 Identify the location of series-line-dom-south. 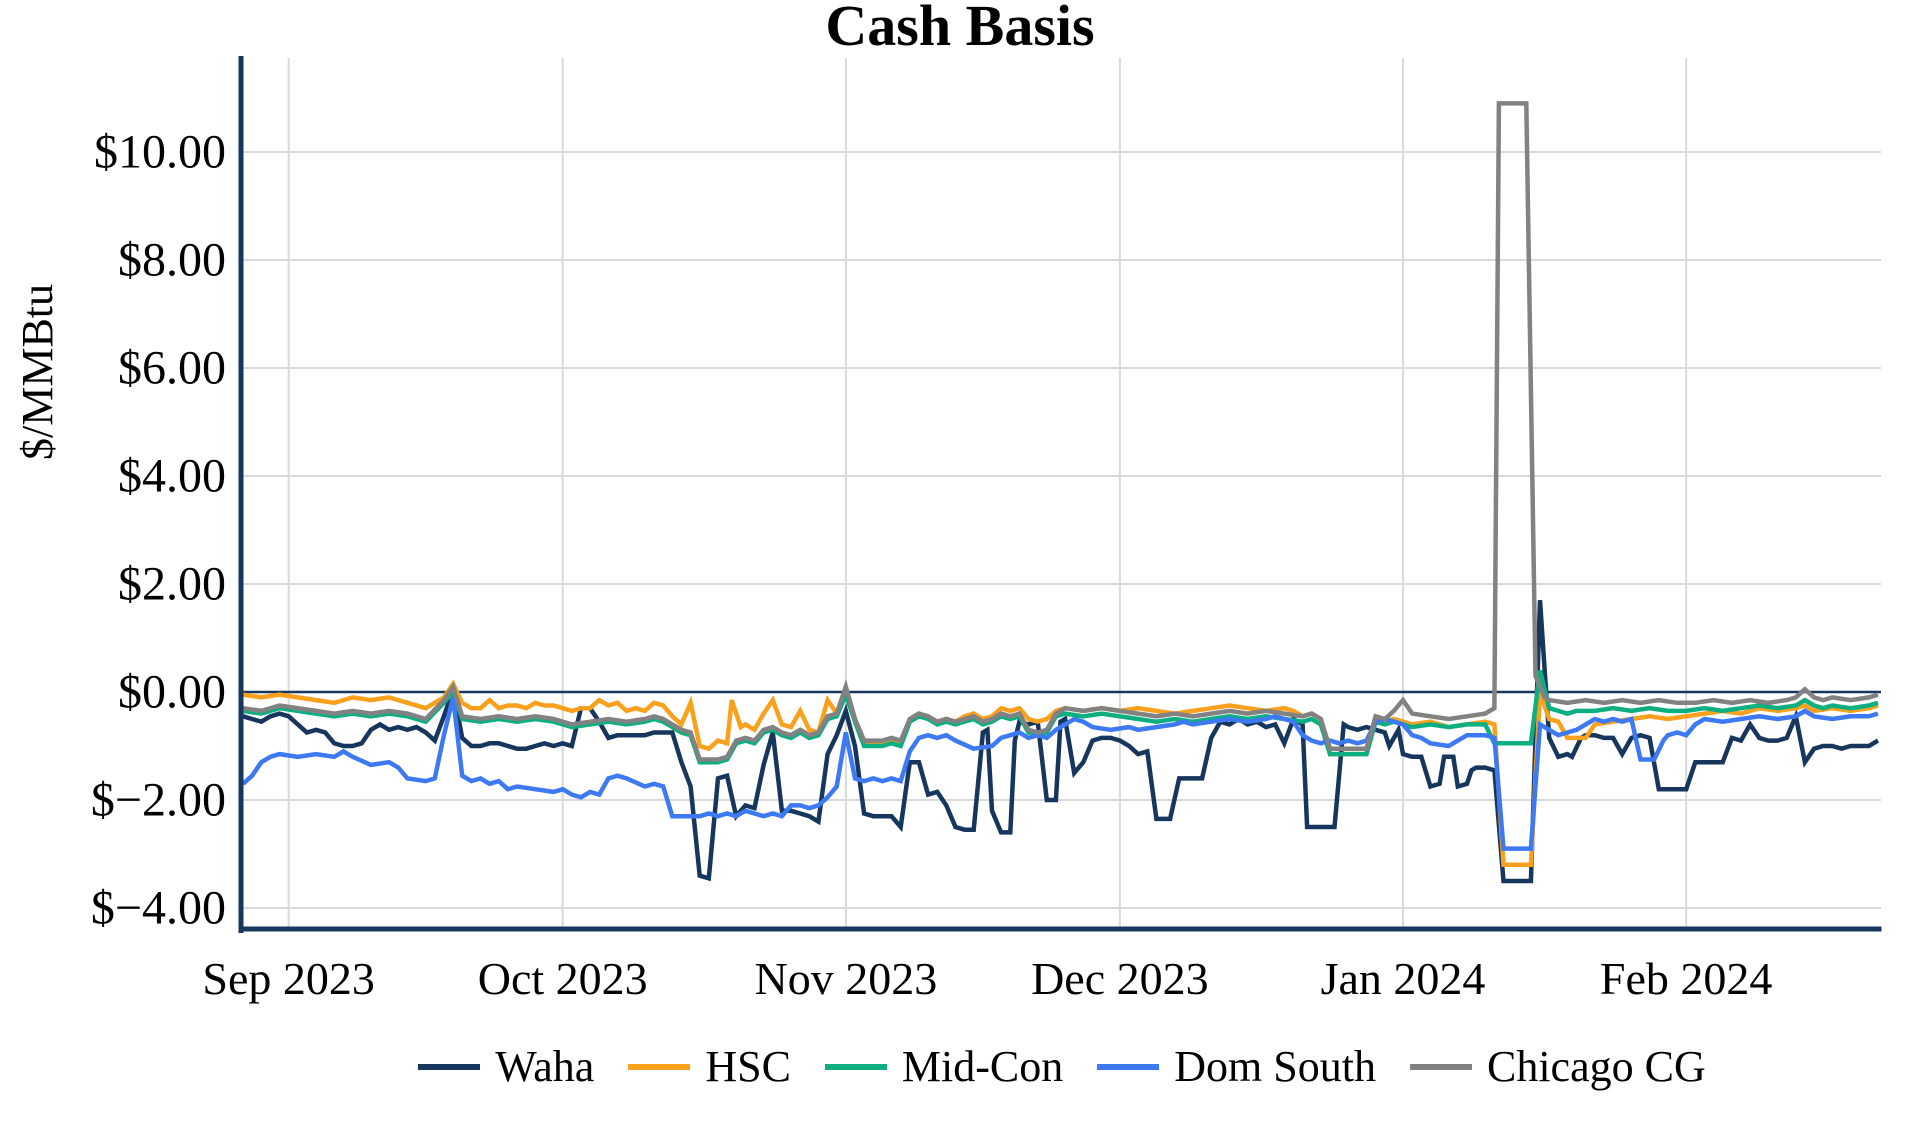
(1060, 773).